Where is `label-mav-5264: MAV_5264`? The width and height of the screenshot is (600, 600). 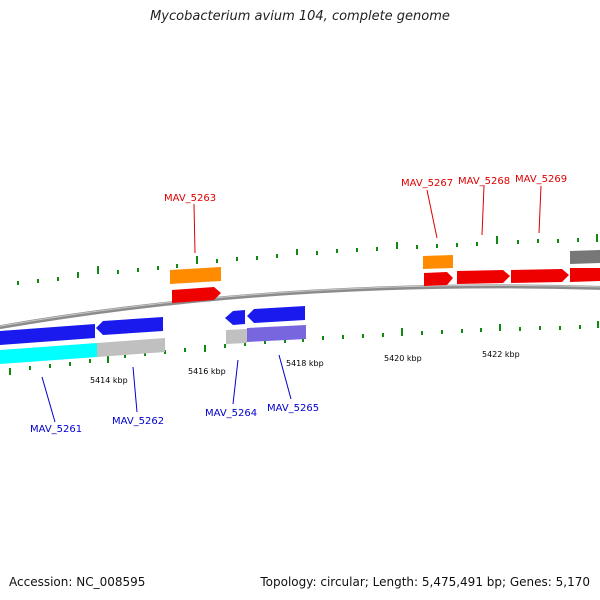
label-mav-5264: MAV_5264 is located at coordinates (231, 413).